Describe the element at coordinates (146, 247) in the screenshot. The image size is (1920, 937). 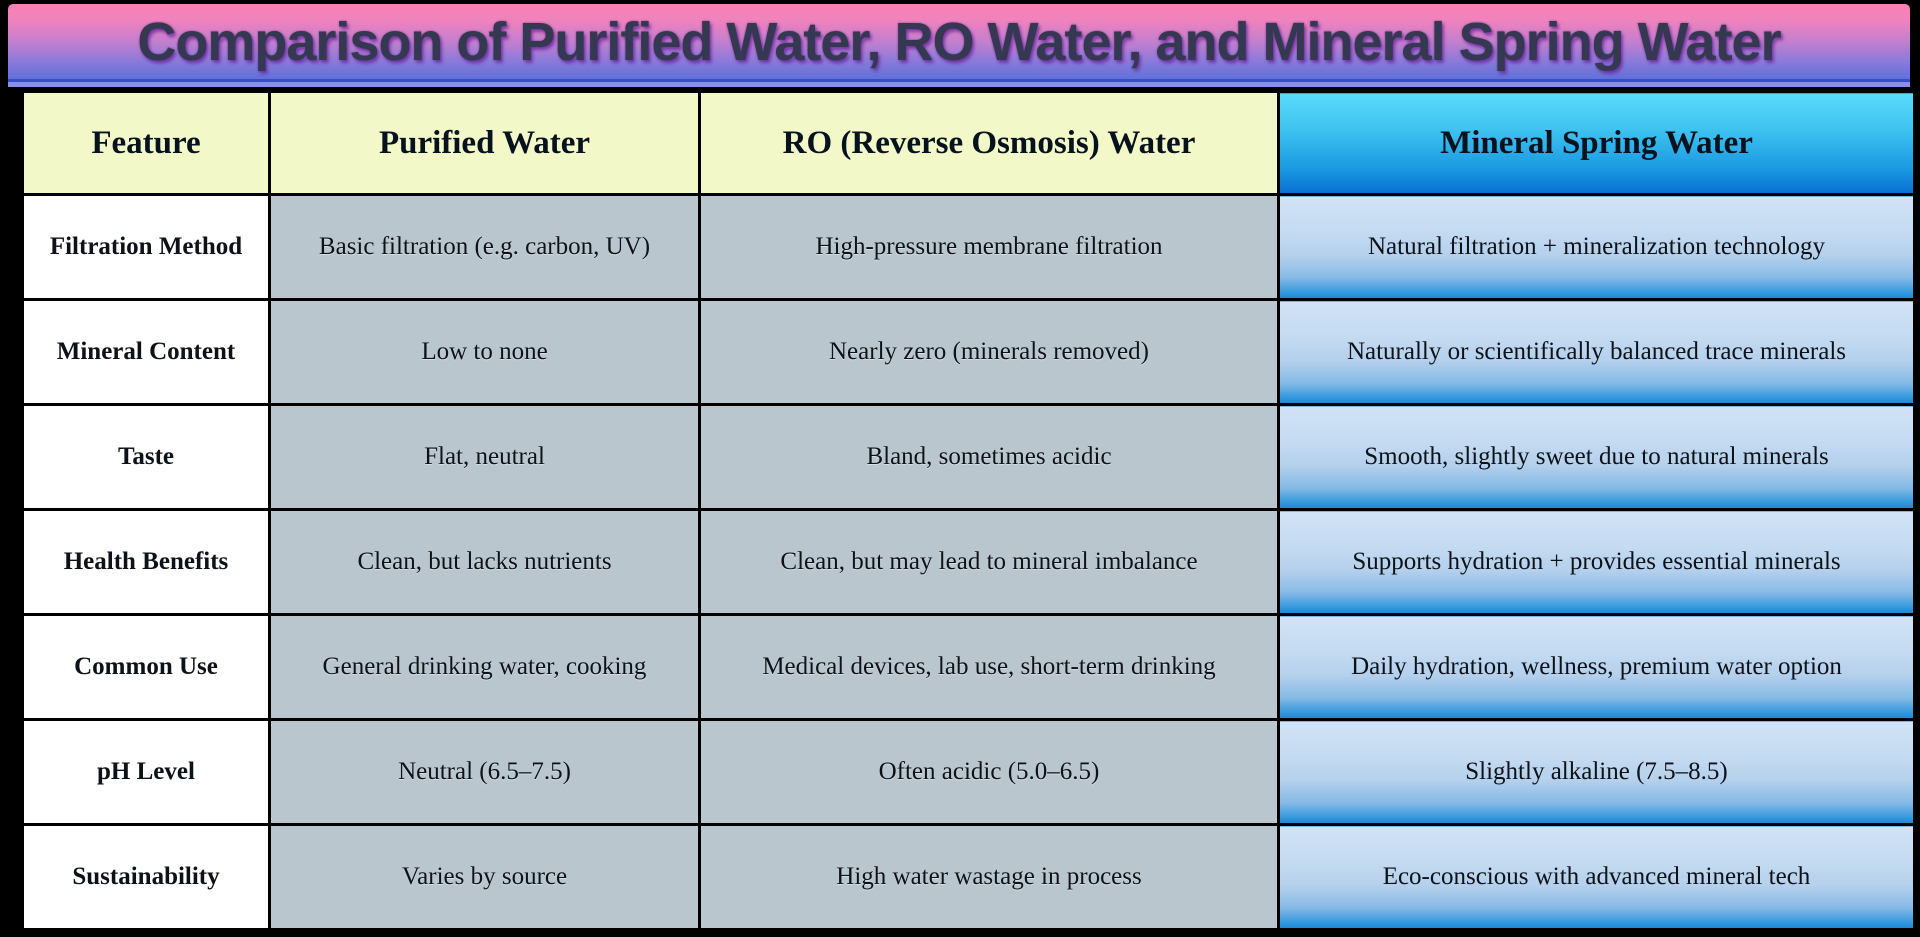
I see `feature-cell: Filtration Method` at that location.